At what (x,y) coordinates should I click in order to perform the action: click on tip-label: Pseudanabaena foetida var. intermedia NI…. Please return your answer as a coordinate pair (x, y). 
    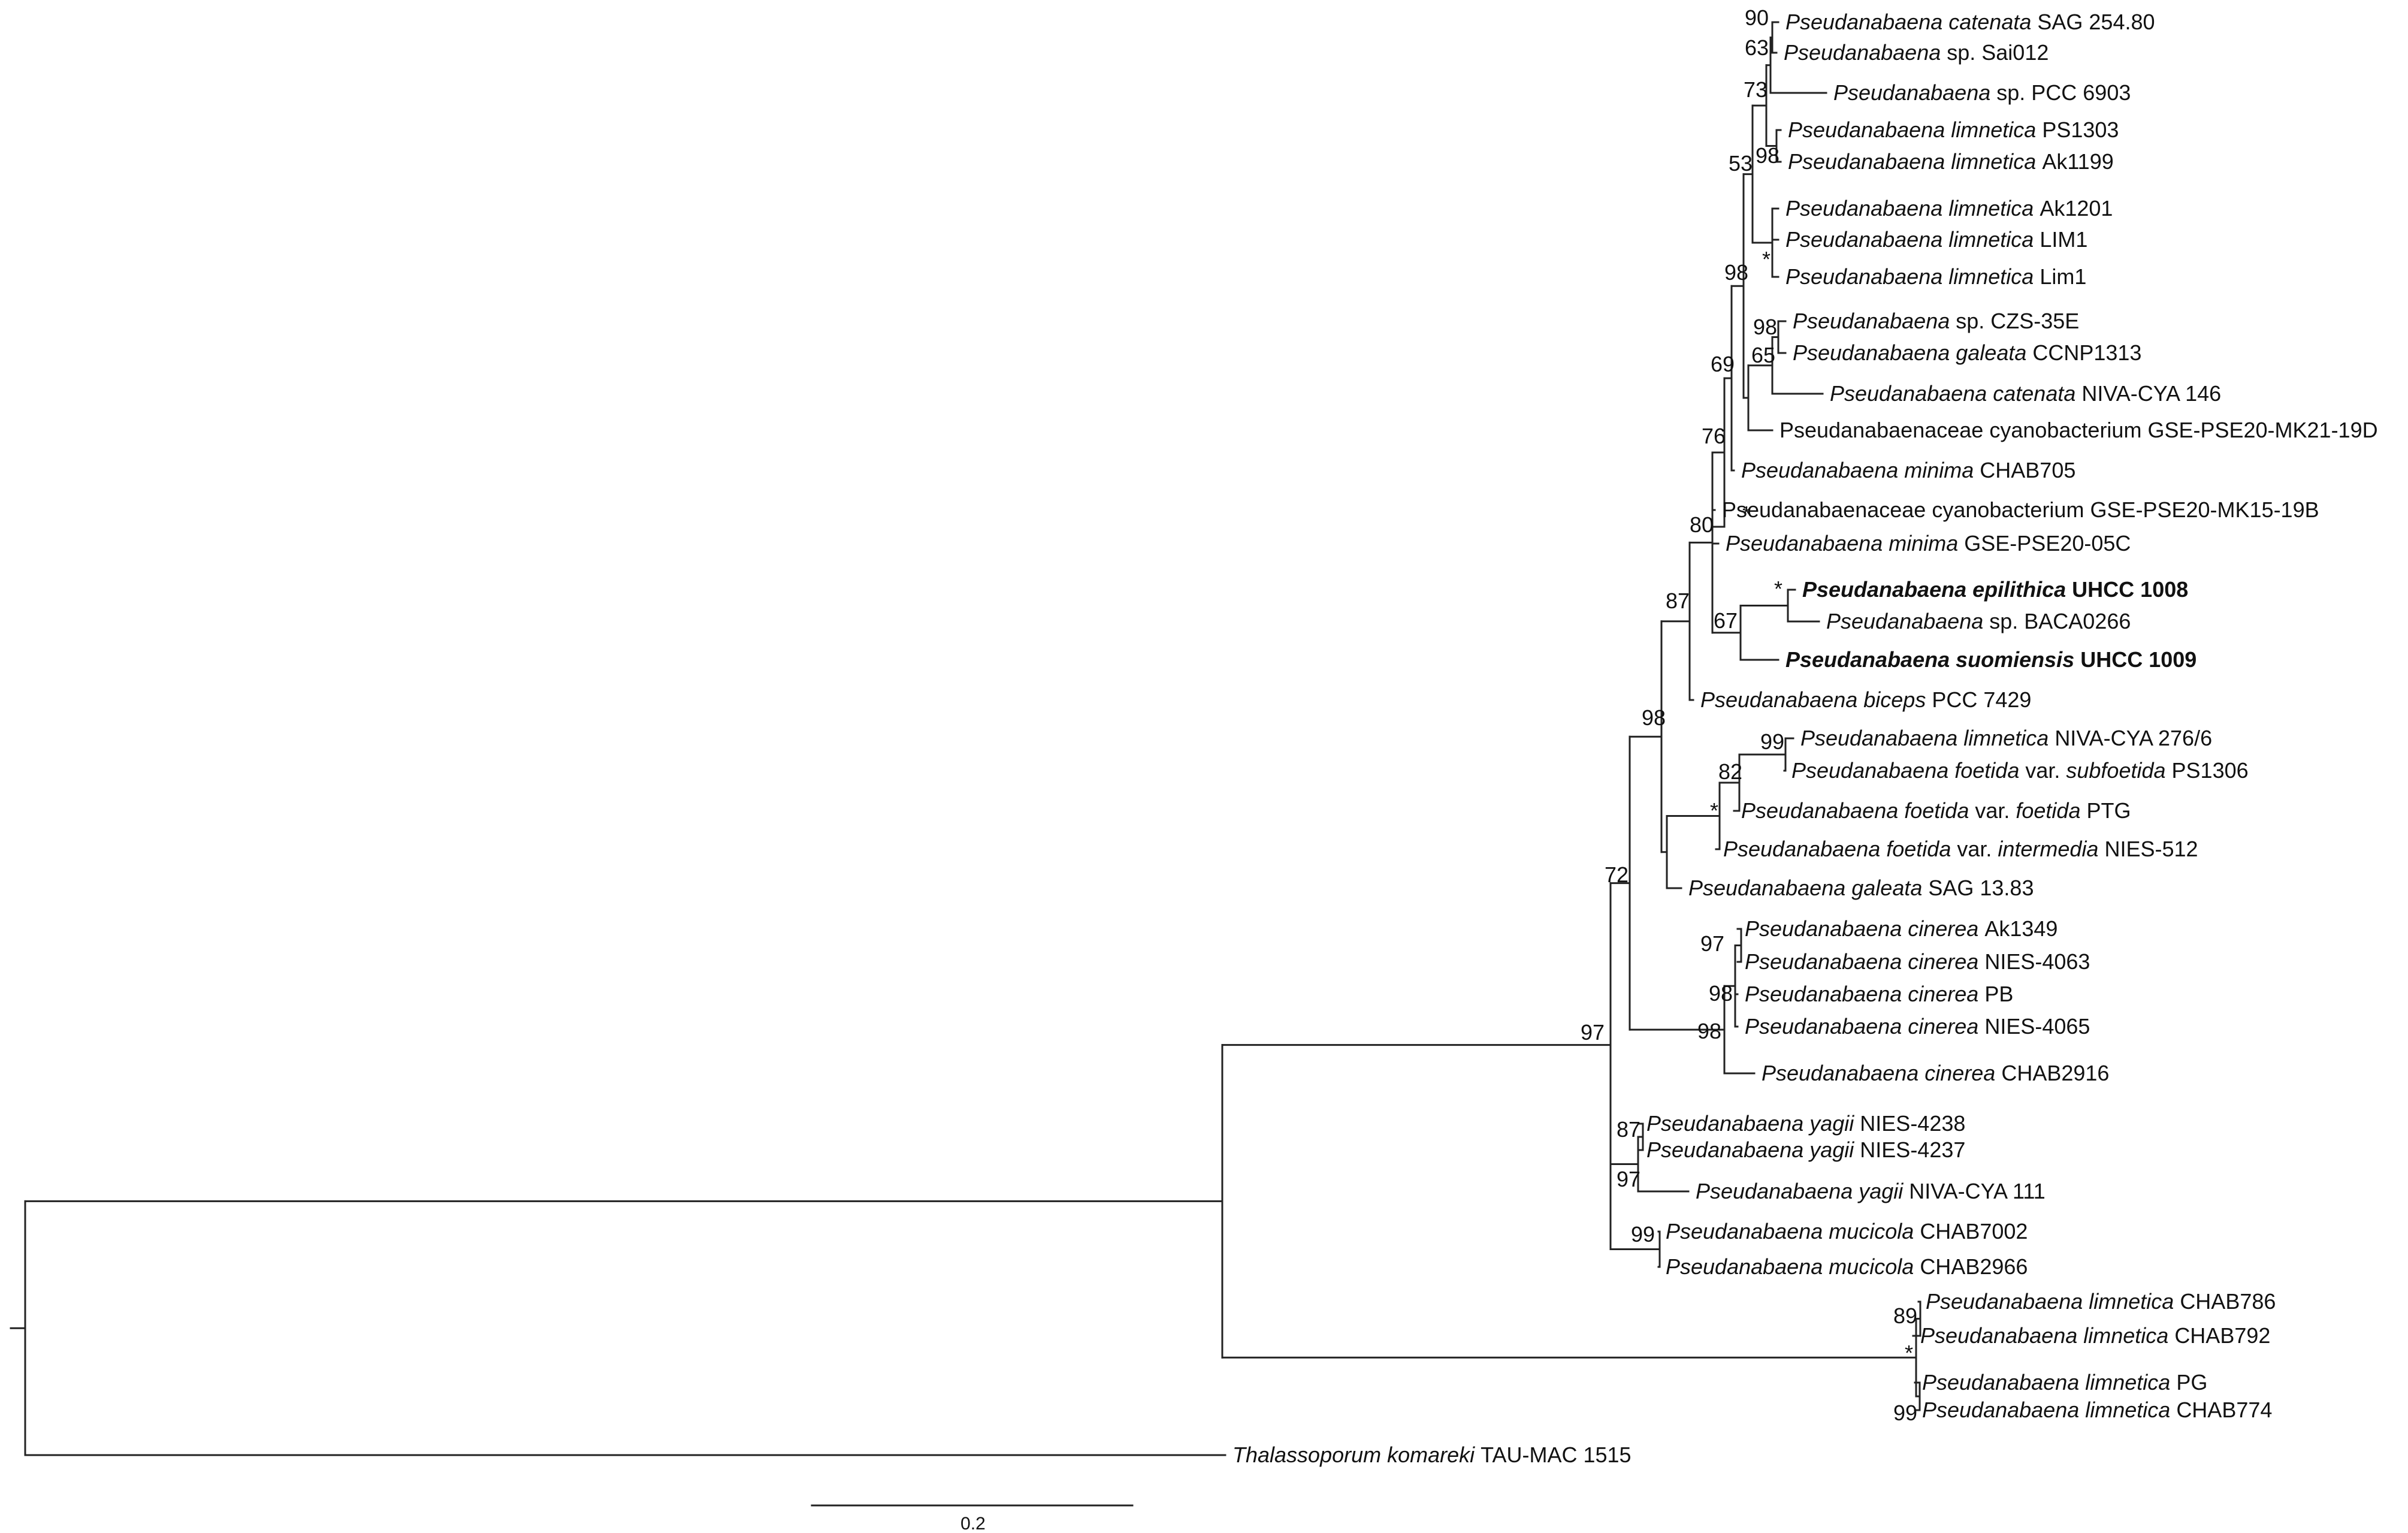
    Looking at the image, I should click on (1961, 849).